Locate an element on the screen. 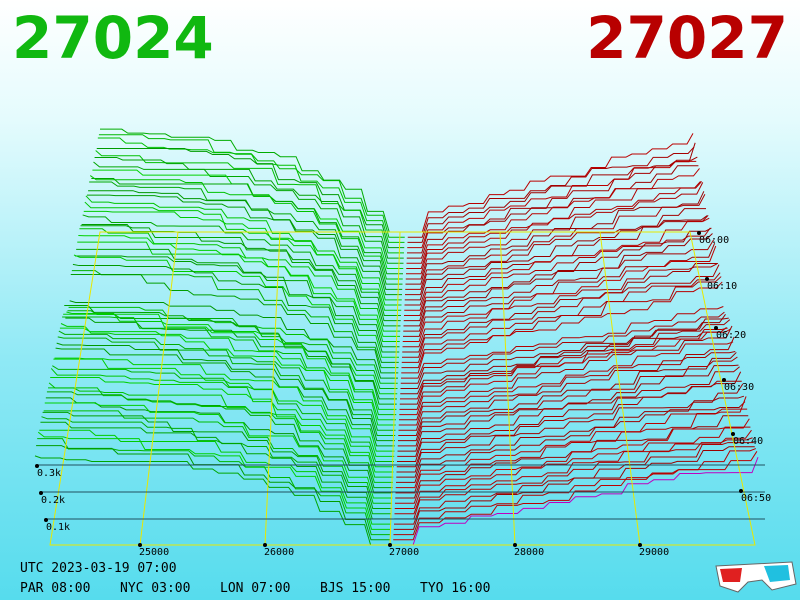 The width and height of the screenshot is (800, 600). time-axis: 06:00 06:10 06:20 06:30 06:40 06:50 is located at coordinates (734, 367).